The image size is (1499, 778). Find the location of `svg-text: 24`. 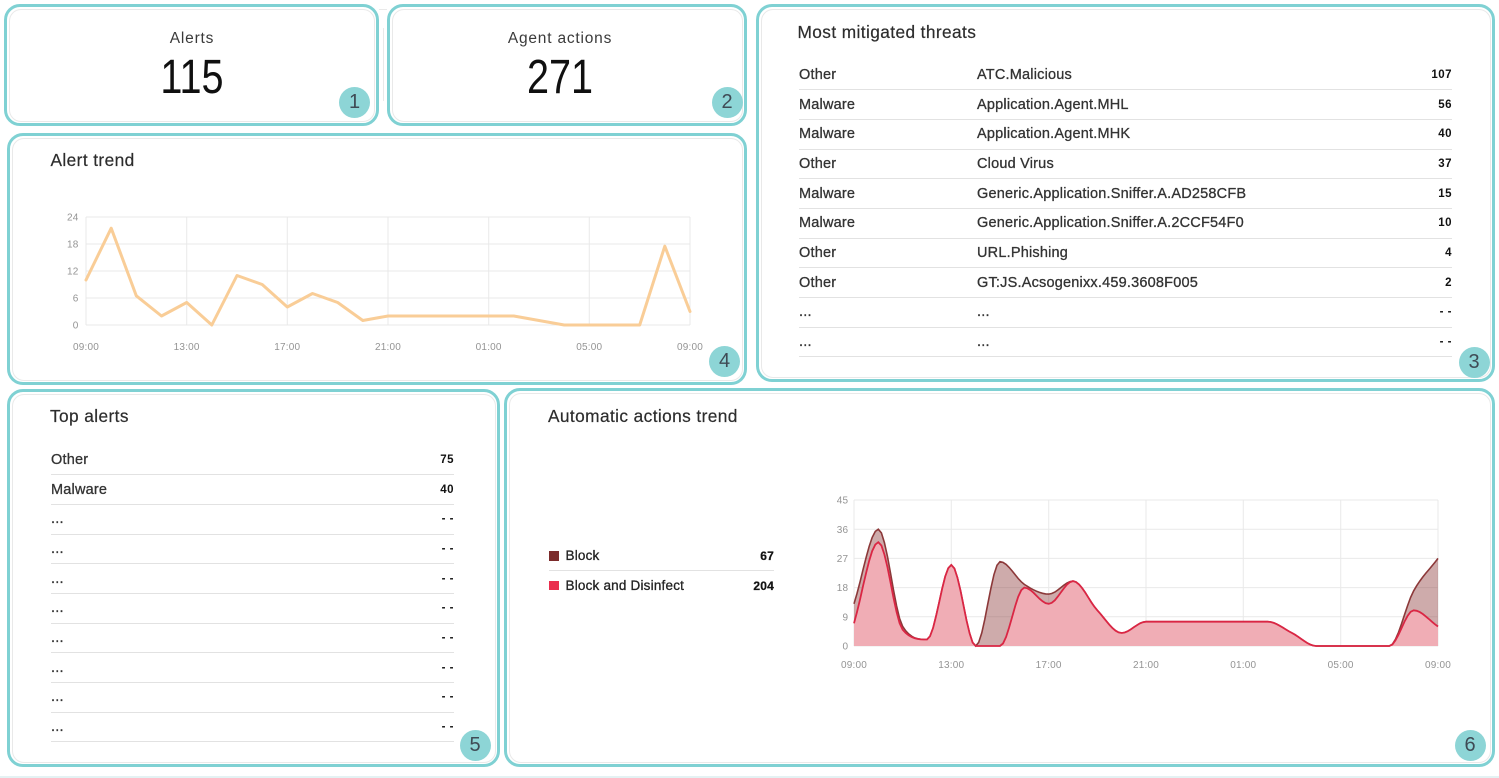

svg-text: 24 is located at coordinates (73, 218).